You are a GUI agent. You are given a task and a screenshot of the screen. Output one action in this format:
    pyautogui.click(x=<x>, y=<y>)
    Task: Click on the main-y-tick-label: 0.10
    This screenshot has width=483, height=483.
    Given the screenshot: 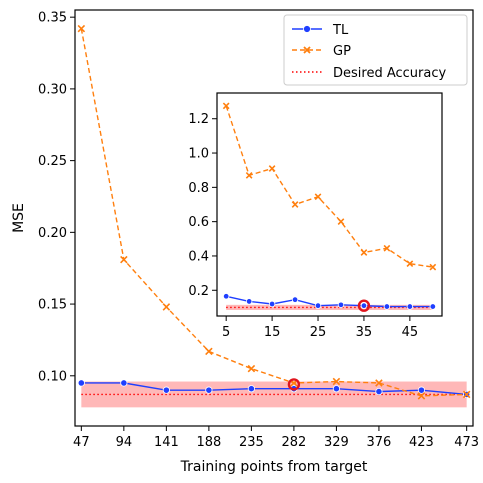 What is the action you would take?
    pyautogui.click(x=52, y=376)
    